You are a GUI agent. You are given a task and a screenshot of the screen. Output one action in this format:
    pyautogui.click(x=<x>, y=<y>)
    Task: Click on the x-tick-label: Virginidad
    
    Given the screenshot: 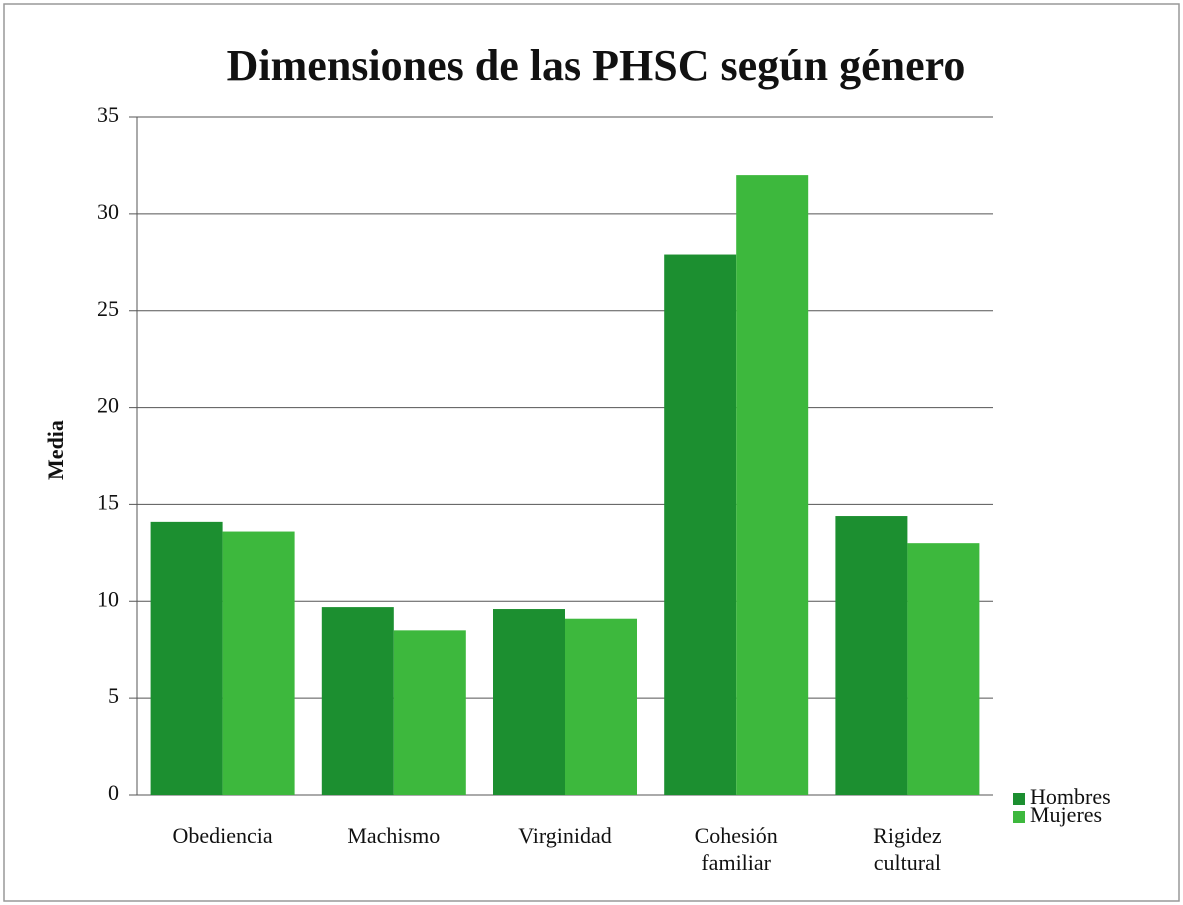 What is the action you would take?
    pyautogui.click(x=565, y=835)
    